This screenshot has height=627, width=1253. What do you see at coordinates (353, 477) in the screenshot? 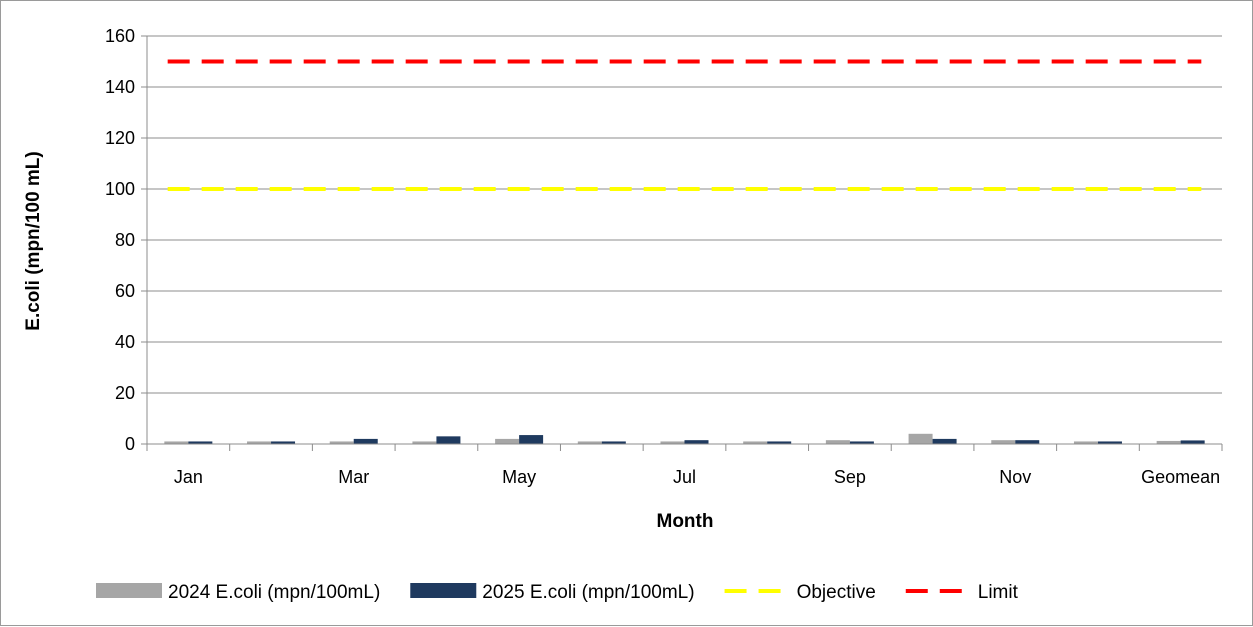
I see `x-tick-label: Mar` at bounding box center [353, 477].